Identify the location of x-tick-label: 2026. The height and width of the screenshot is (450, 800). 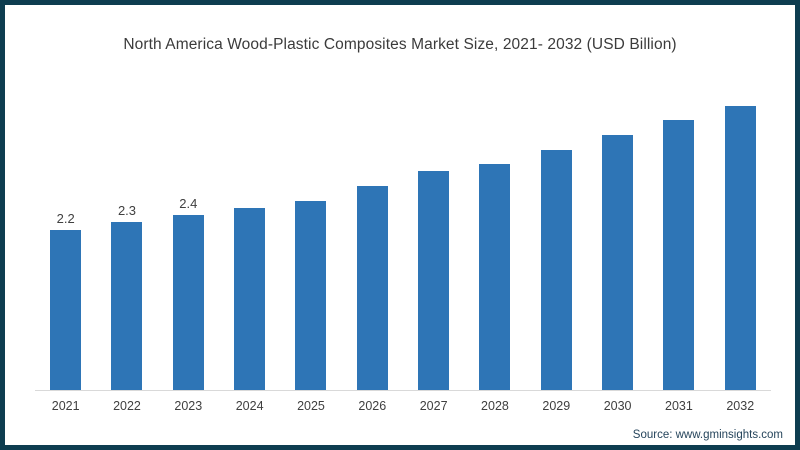
(372, 406).